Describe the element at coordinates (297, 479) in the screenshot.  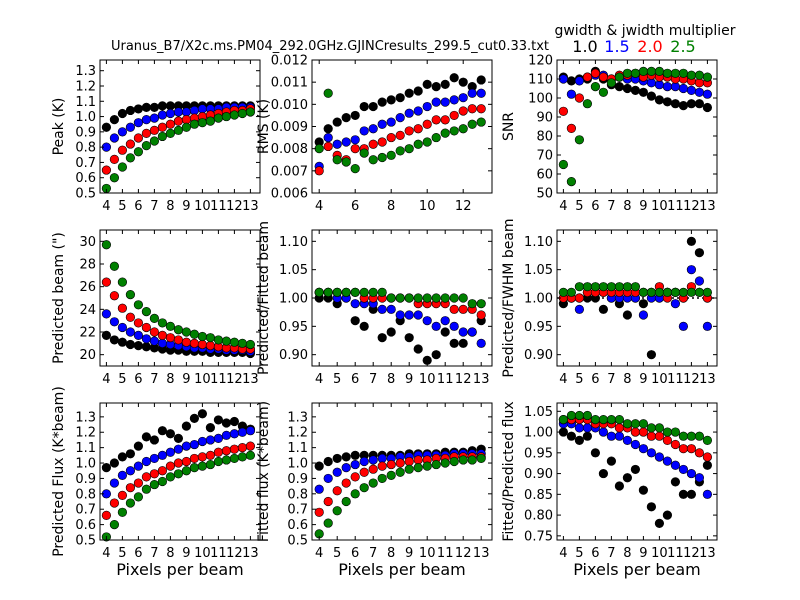
I see `y-tick-label: 0.9` at that location.